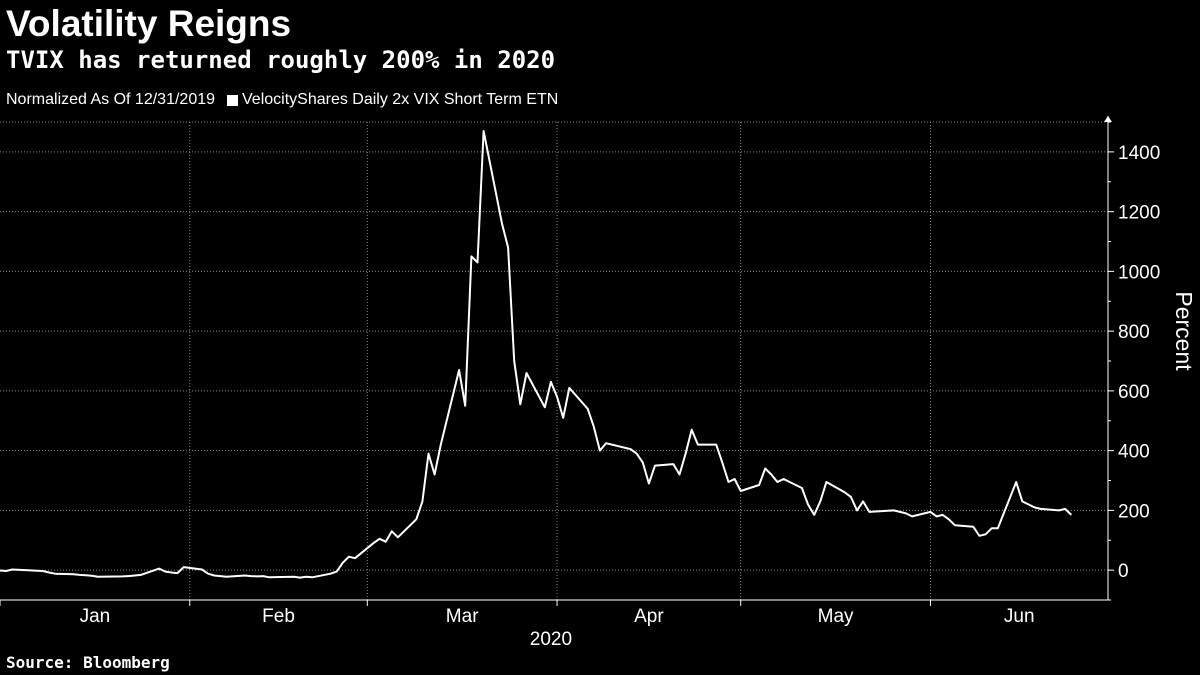 Image resolution: width=1200 pixels, height=675 pixels. What do you see at coordinates (1139, 213) in the screenshot?
I see `y-tick-label: 1200` at bounding box center [1139, 213].